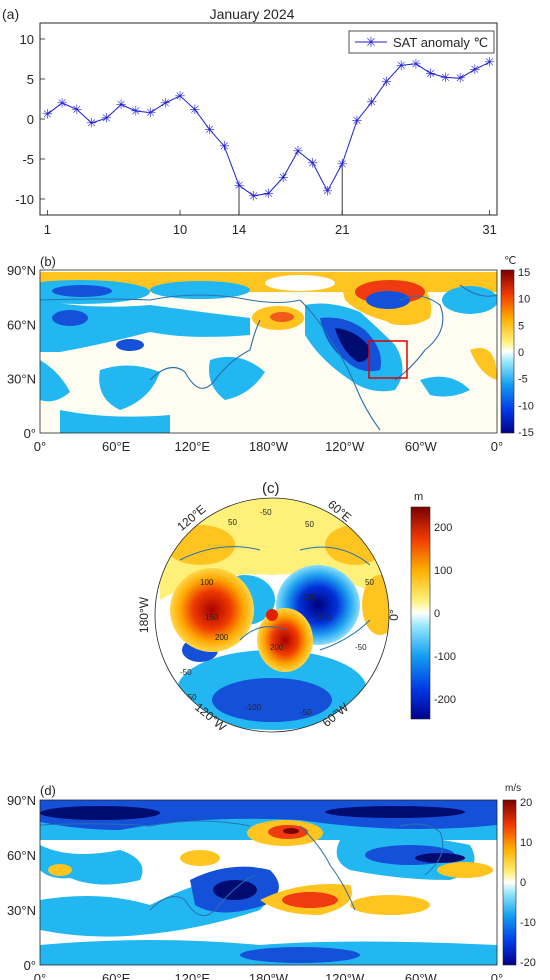 This screenshot has width=550, height=980. What do you see at coordinates (528, 963) in the screenshot?
I see `colorbar-tick-label: -20` at bounding box center [528, 963].